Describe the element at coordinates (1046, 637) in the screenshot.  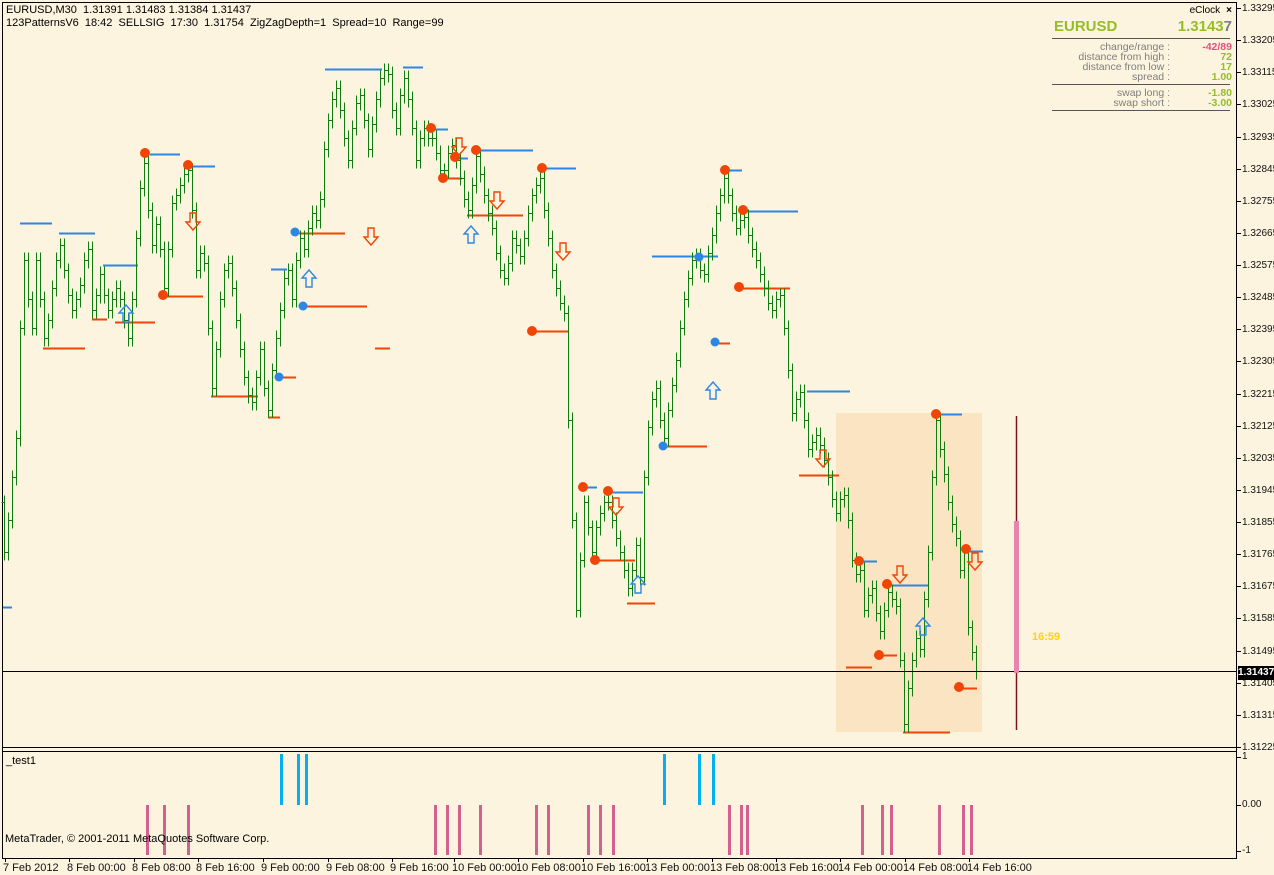
I see `candle-countdown-flag: 16:59` at that location.